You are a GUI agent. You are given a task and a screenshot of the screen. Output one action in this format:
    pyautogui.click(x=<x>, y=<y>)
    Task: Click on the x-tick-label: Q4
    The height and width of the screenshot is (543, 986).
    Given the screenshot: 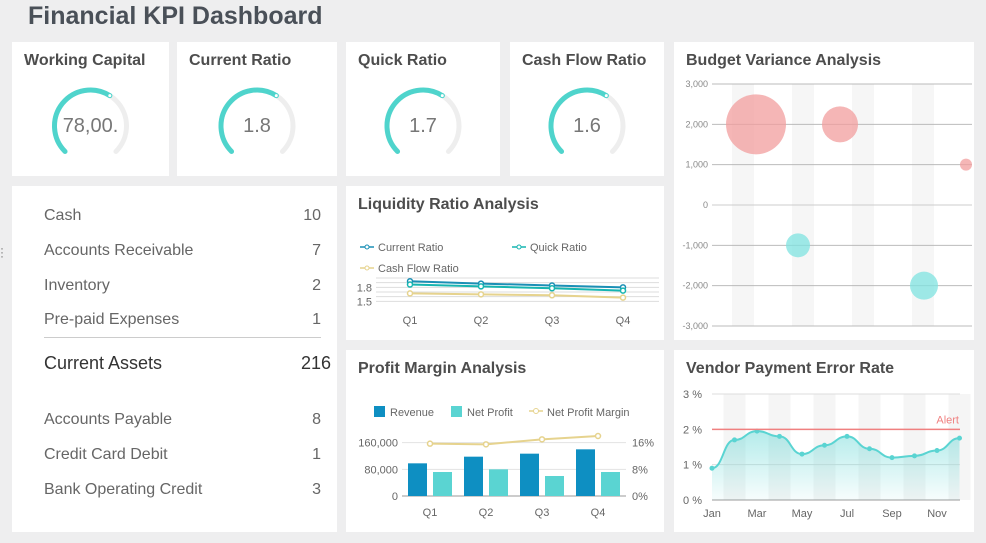 What is the action you would take?
    pyautogui.click(x=623, y=321)
    